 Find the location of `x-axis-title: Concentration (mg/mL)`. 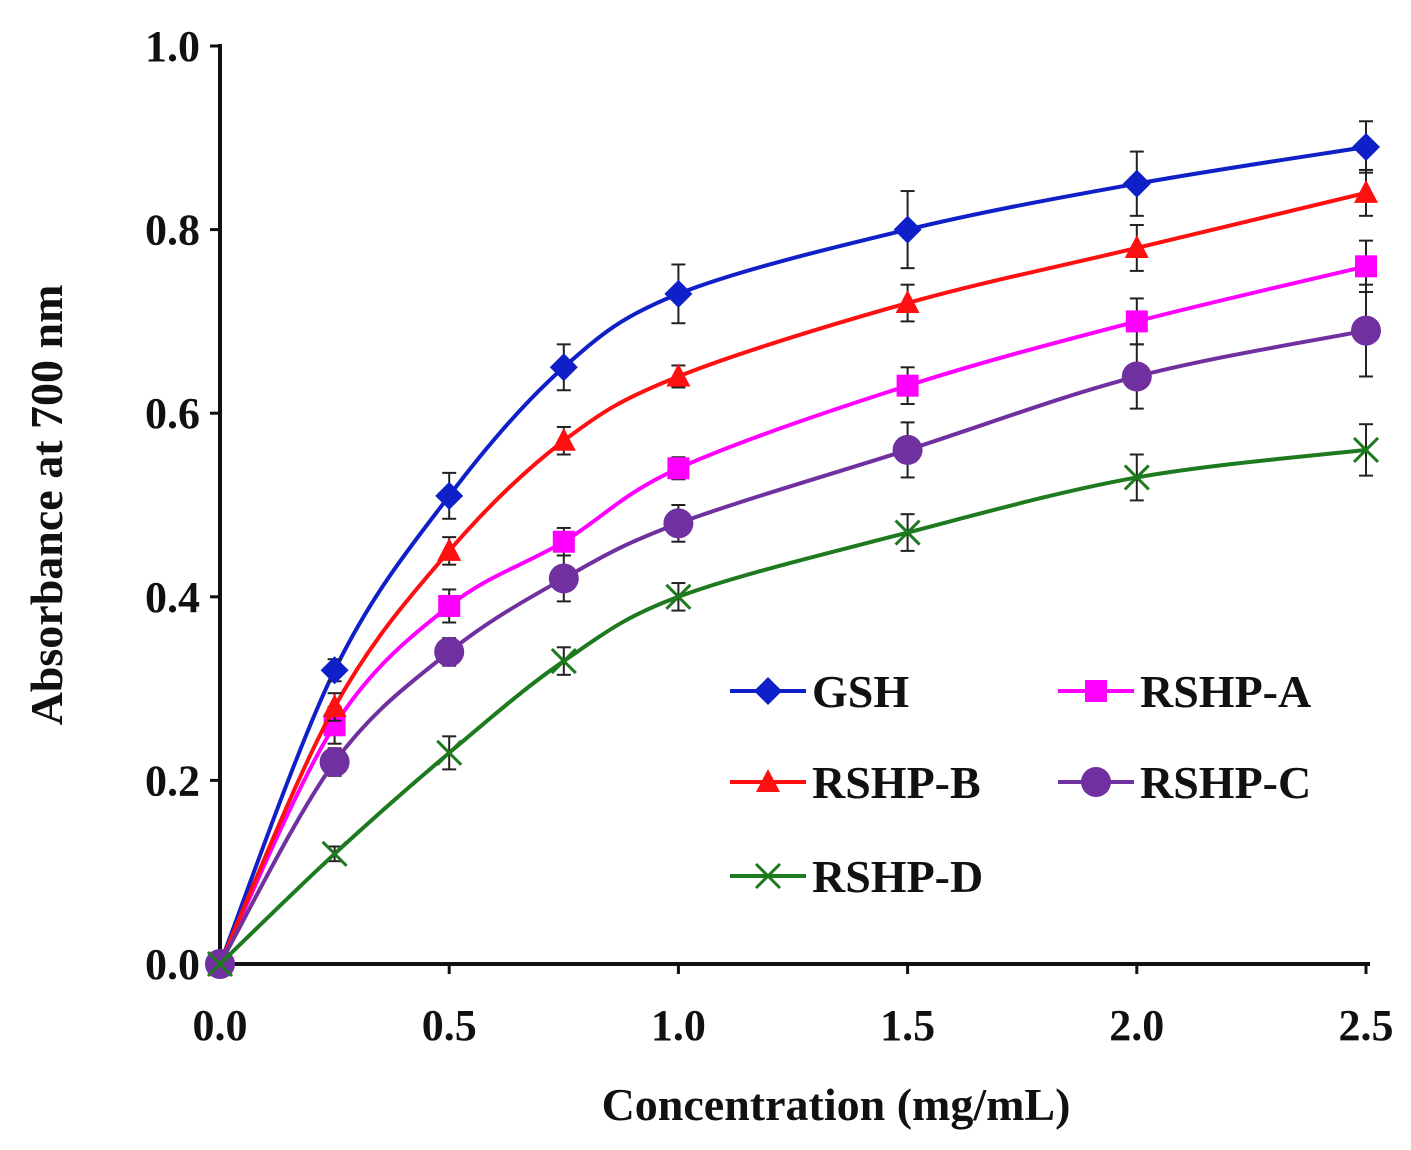

x-axis-title: Concentration (mg/mL) is located at coordinates (836, 1104).